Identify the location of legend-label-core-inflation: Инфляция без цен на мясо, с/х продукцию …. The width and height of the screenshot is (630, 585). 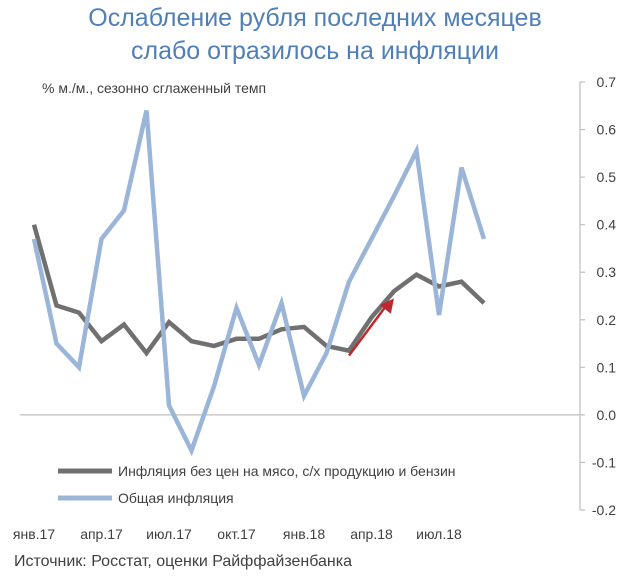
(287, 471).